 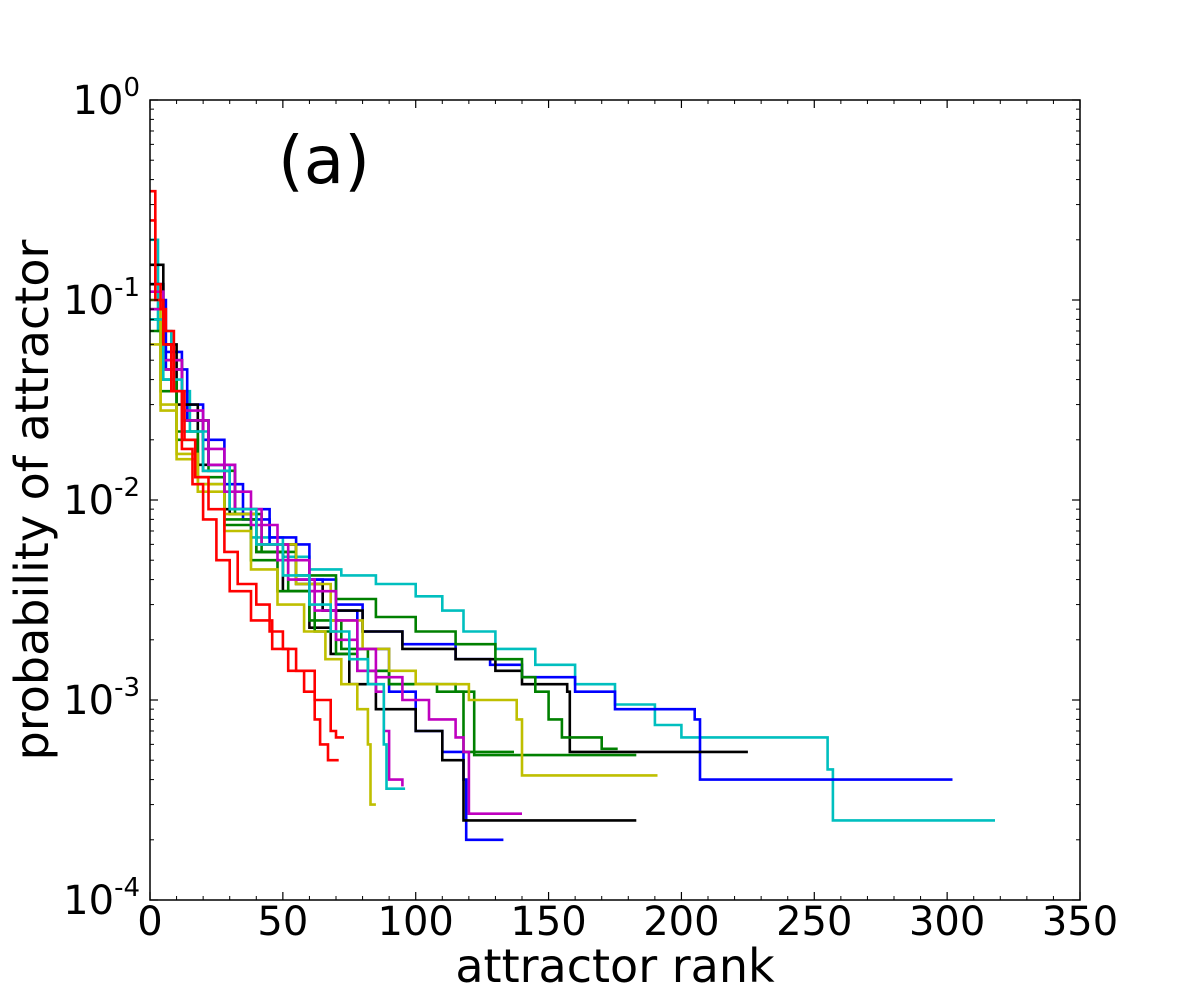 I want to click on x-axis-label: attractor rank, so click(x=615, y=966).